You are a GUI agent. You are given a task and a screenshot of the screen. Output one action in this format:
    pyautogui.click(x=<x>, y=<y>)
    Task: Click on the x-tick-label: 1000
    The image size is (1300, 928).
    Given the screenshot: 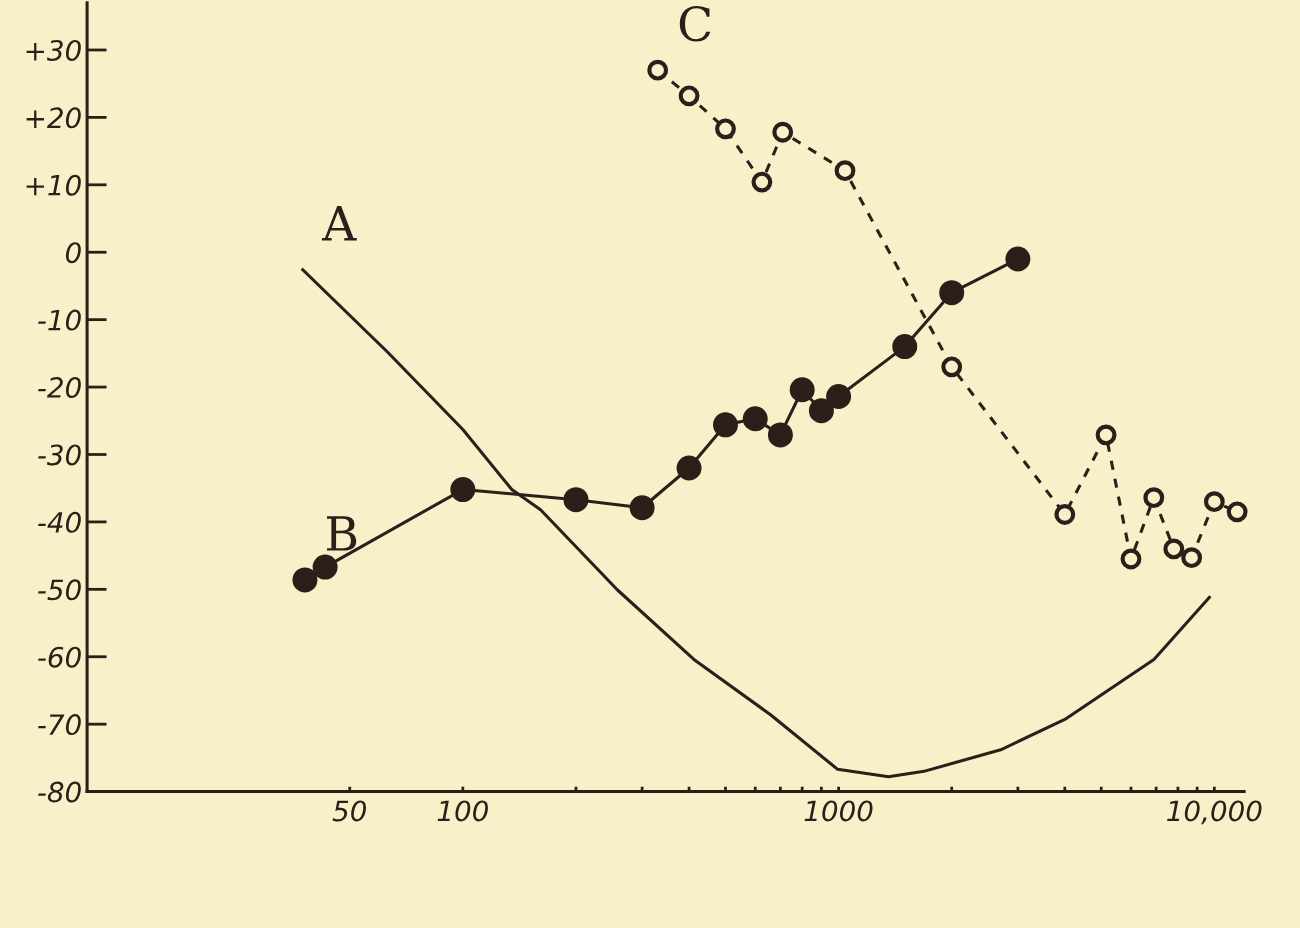 What is the action you would take?
    pyautogui.click(x=838, y=811)
    